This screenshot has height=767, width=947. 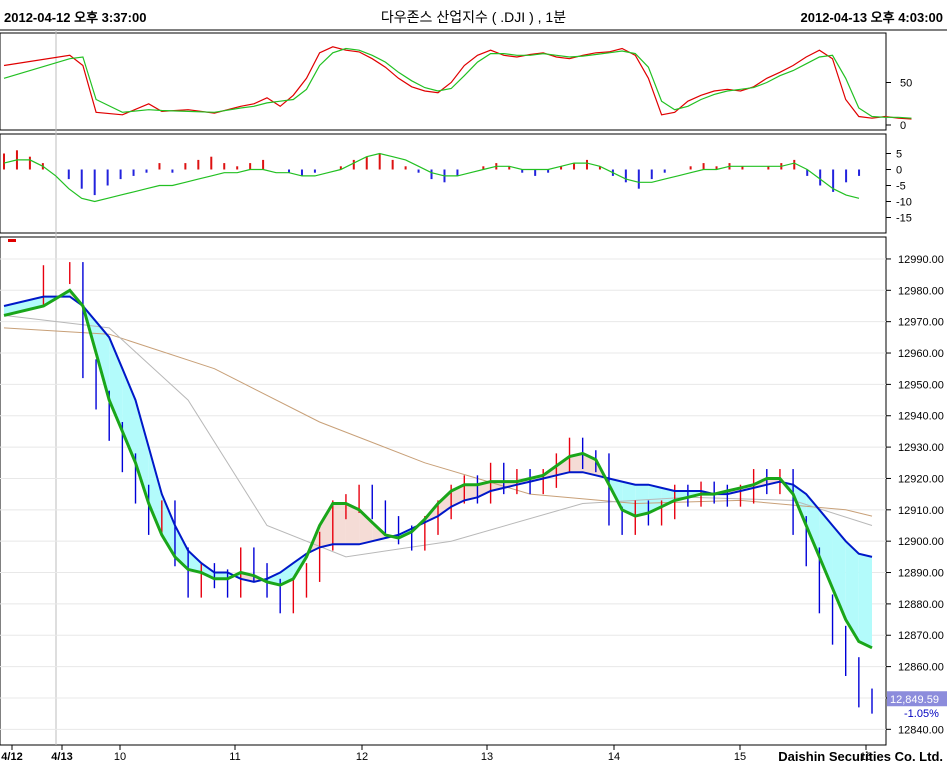 What do you see at coordinates (921, 448) in the screenshot?
I see `price-tick-label: 12930.00` at bounding box center [921, 448].